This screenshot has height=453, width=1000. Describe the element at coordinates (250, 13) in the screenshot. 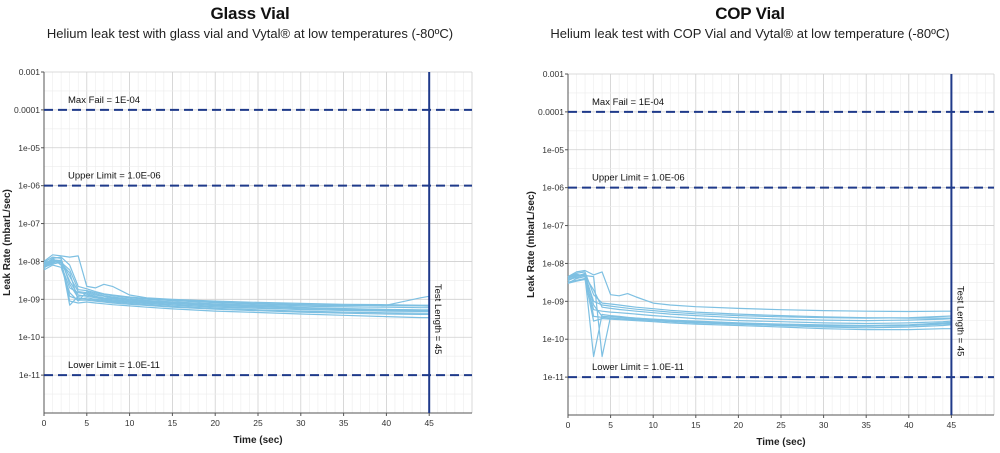

I see `chart-title: Glass Vial` at that location.